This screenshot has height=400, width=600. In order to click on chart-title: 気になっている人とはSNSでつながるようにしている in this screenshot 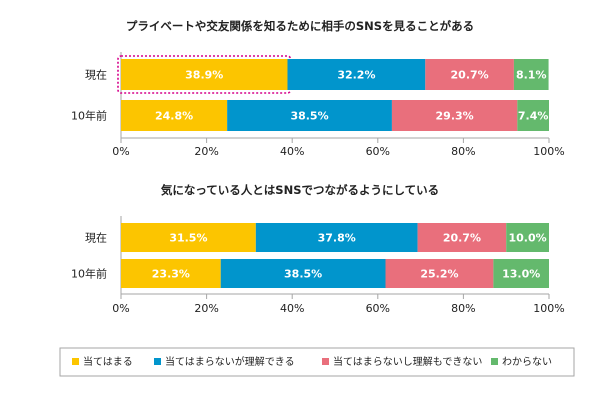, I will do `click(300, 190)`.